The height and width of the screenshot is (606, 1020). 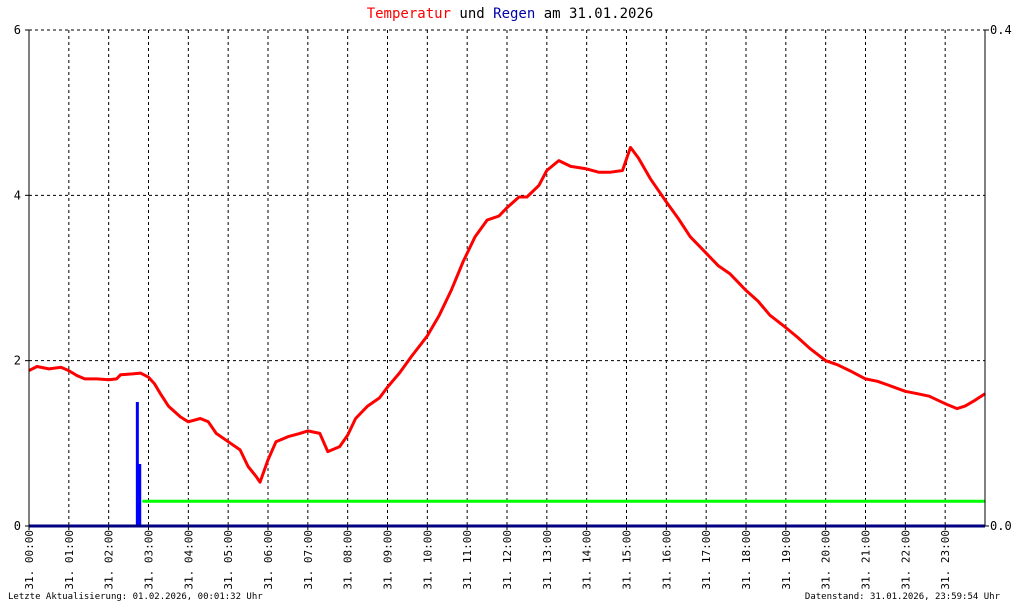 I want to click on x-tick-label: 31. 11:00, so click(x=467, y=560).